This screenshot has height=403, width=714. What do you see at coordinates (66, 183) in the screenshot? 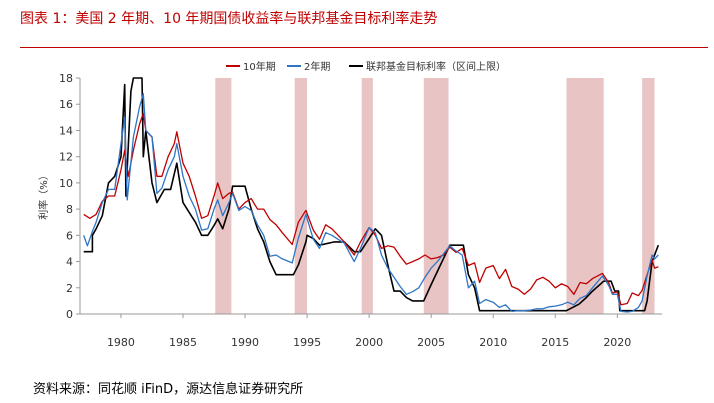
I see `y-tick-label: 10` at bounding box center [66, 183].